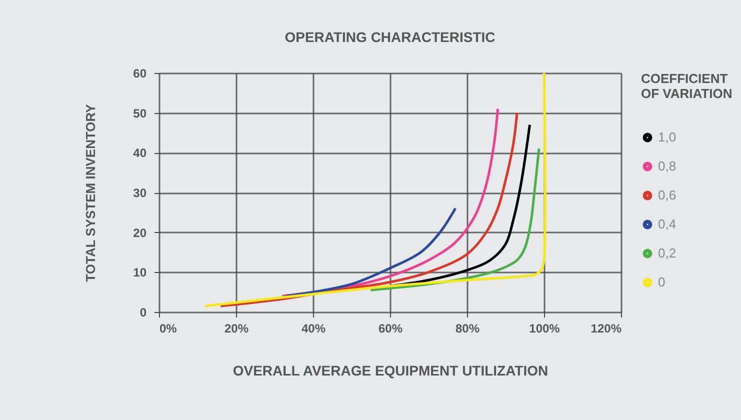 This screenshot has height=420, width=741. I want to click on legend-label: 0,6, so click(667, 195).